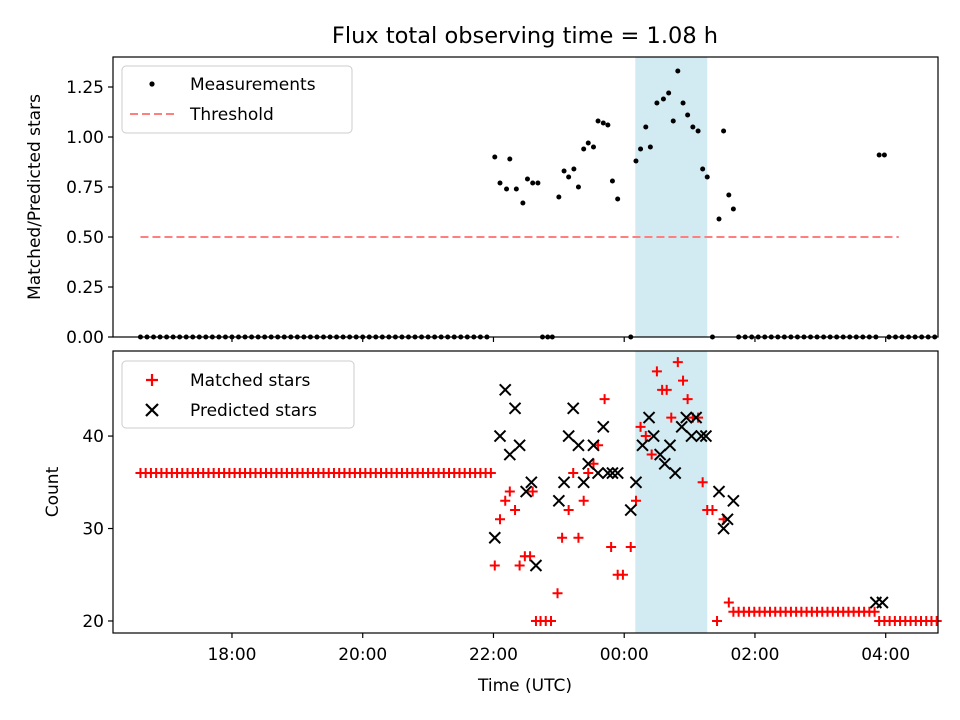 Image resolution: width=960 pixels, height=720 pixels. Describe the element at coordinates (754, 655) in the screenshot. I see `x-tick-label: 02:00` at that location.